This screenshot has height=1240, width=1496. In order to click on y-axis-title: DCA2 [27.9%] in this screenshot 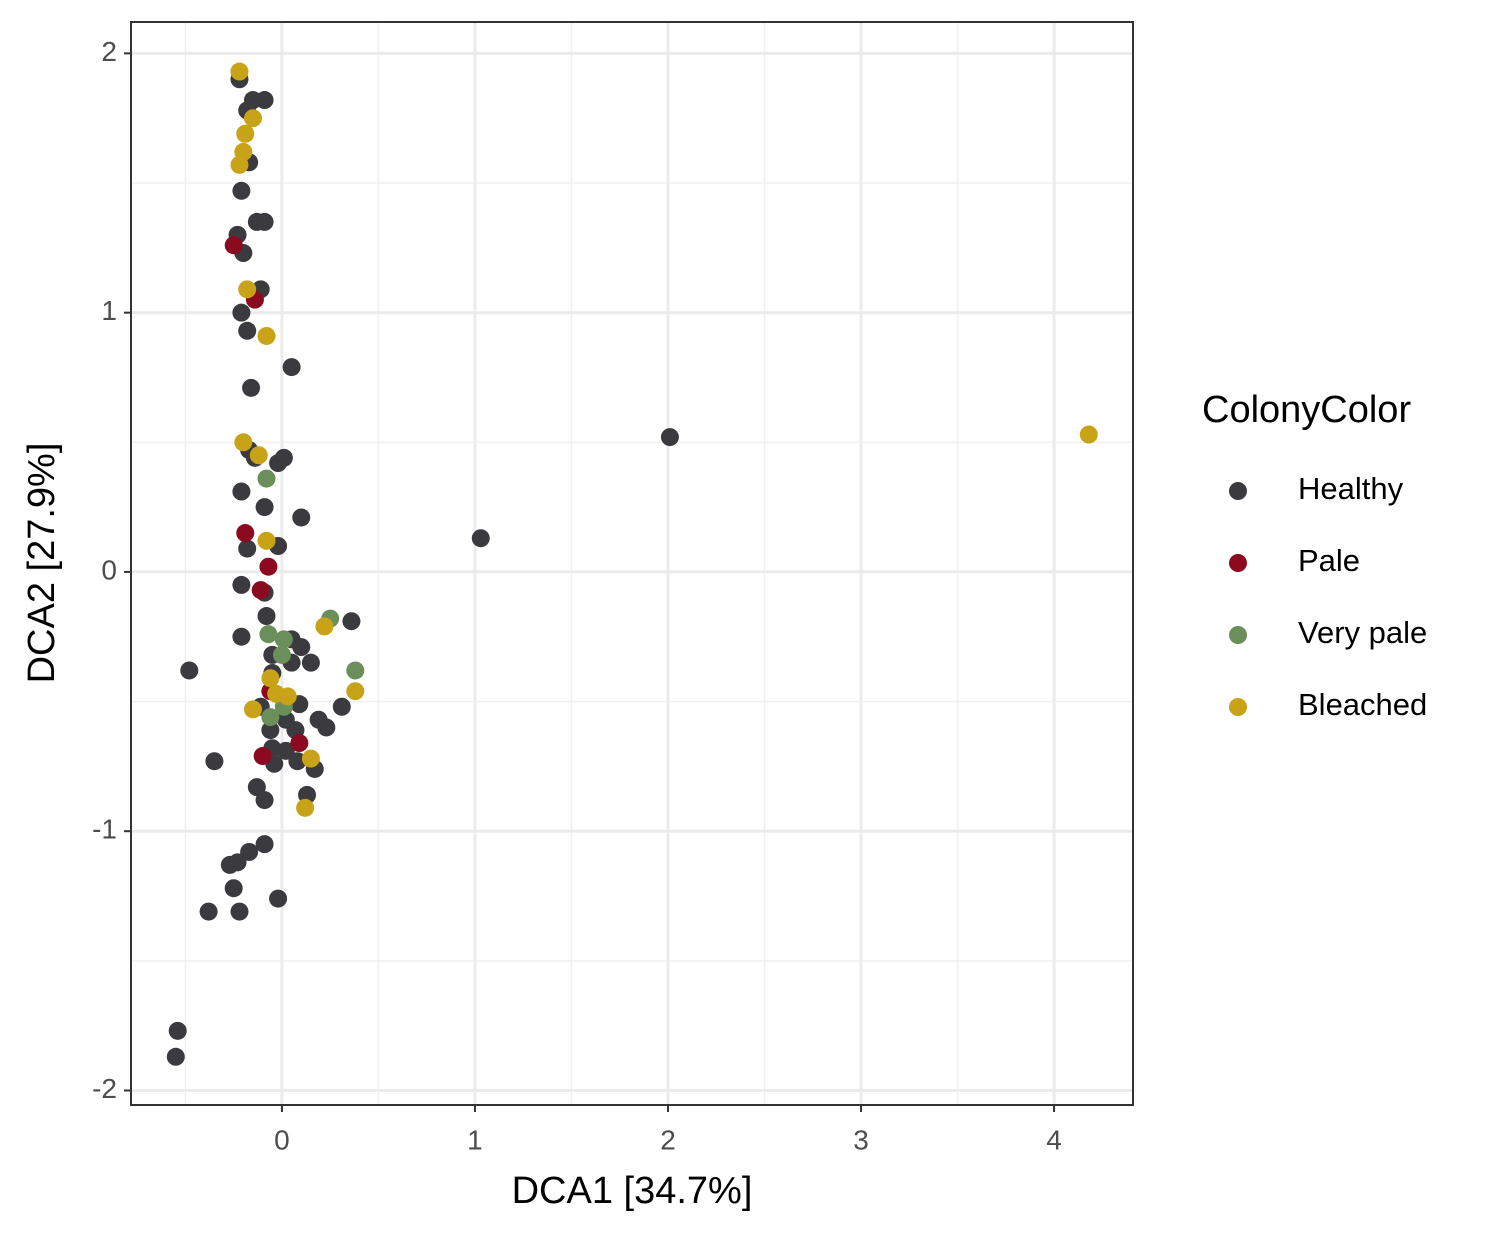, I will do `click(42, 563)`.